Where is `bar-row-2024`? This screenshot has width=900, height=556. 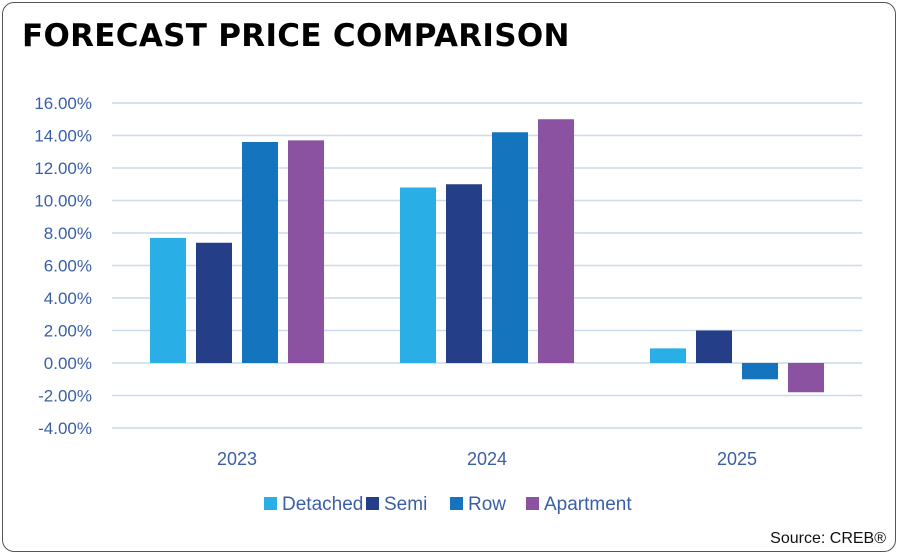
bar-row-2024 is located at coordinates (510, 247).